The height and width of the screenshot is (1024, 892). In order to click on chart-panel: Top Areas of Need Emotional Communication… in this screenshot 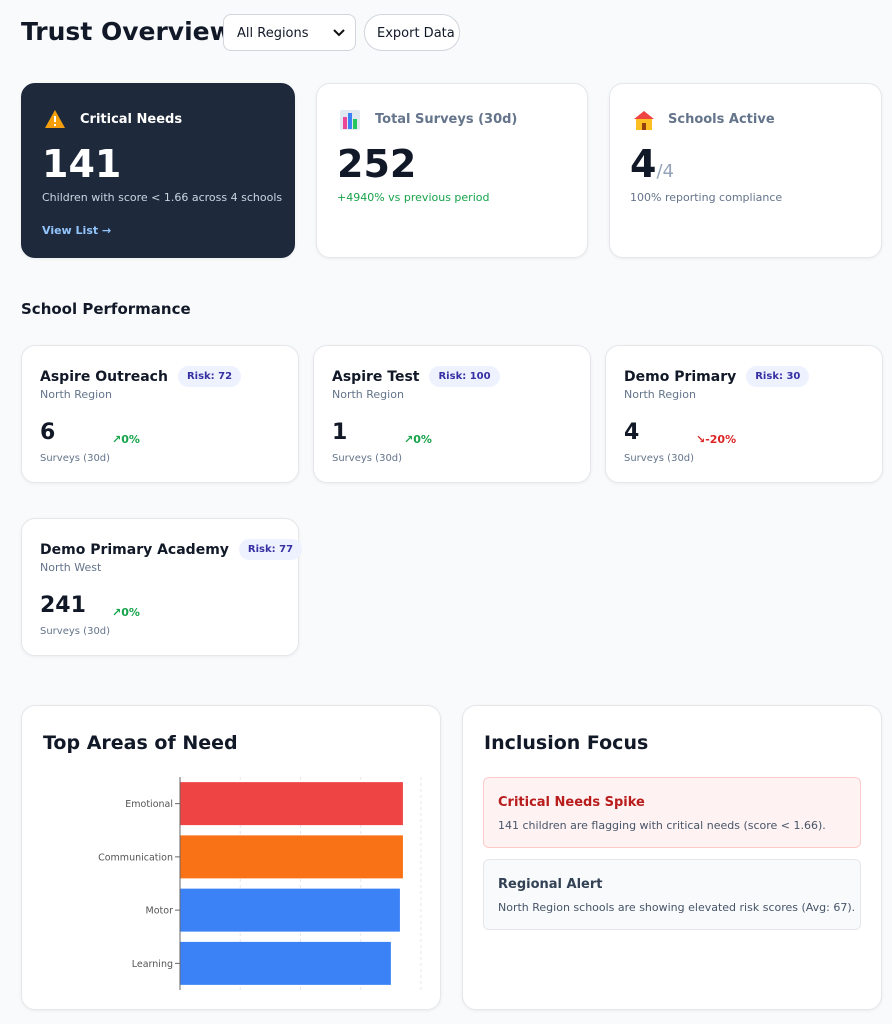, I will do `click(231, 857)`.